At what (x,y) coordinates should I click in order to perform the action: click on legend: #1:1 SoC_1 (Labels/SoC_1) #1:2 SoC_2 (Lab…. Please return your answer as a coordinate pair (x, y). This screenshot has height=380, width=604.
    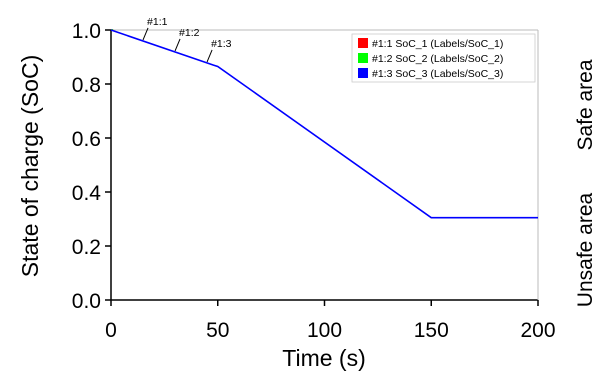
    Looking at the image, I should click on (443, 58).